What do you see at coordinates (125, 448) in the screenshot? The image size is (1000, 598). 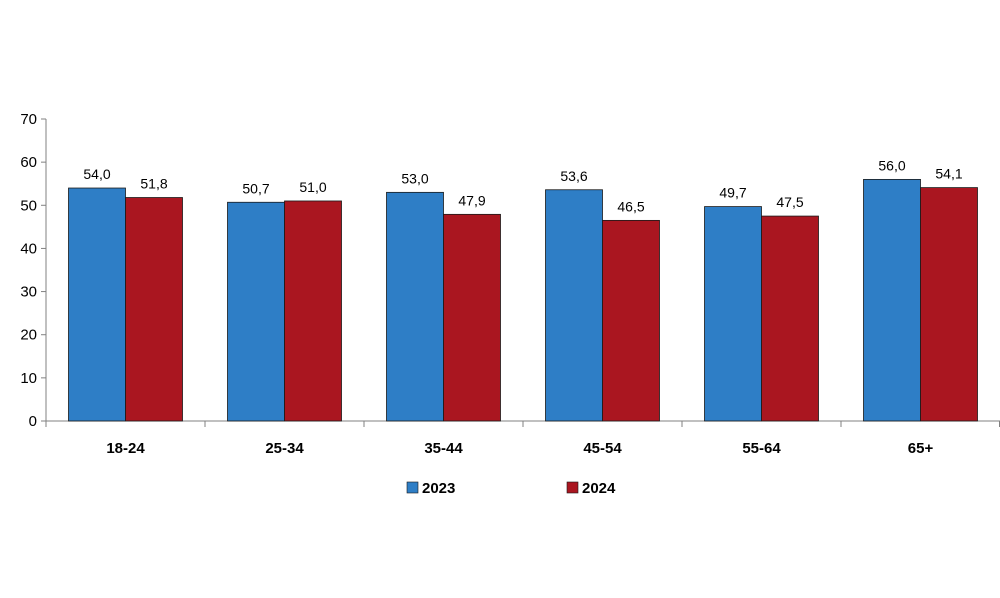 I see `x-category-label: 18-24` at bounding box center [125, 448].